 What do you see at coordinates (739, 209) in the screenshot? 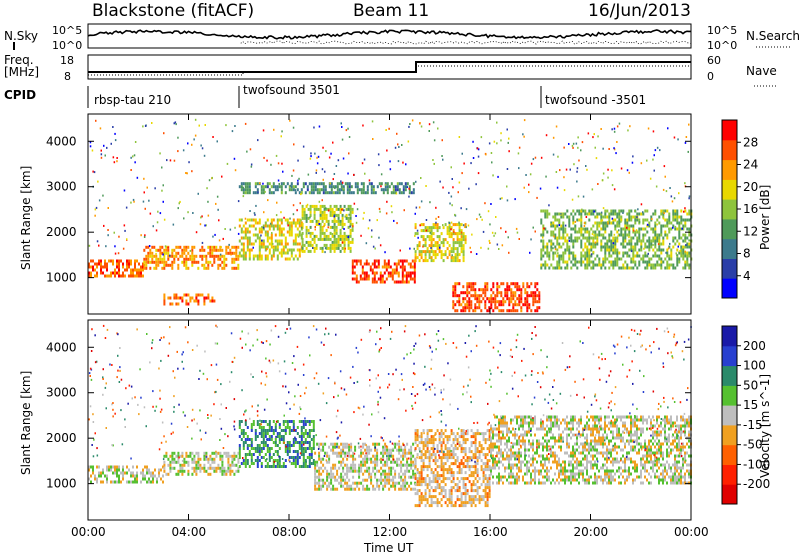
I see `power-colorbar: 4 8 12 16 20 24 28` at bounding box center [739, 209].